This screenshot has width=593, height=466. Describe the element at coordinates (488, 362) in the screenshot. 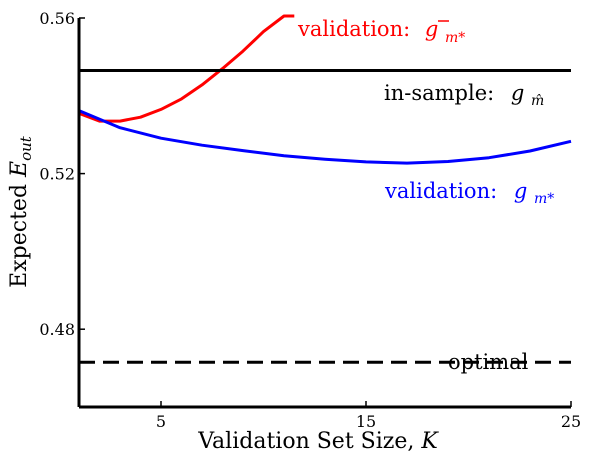

I see `annotation-optimal: optimal` at that location.